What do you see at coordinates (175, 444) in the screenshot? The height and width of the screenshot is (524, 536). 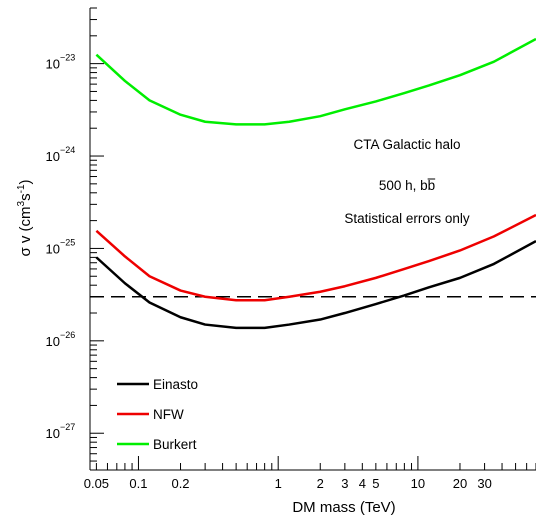 I see `legend-label-burkert: Burkert` at bounding box center [175, 444].